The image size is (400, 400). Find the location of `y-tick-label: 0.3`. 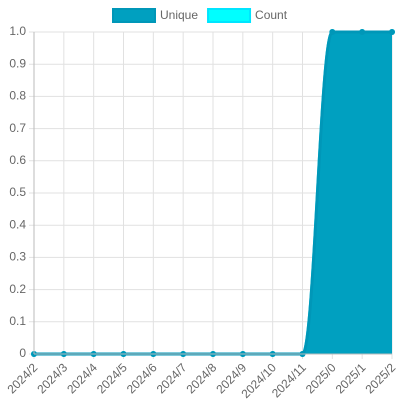

y-tick-label: 0.3 is located at coordinates (17, 257).